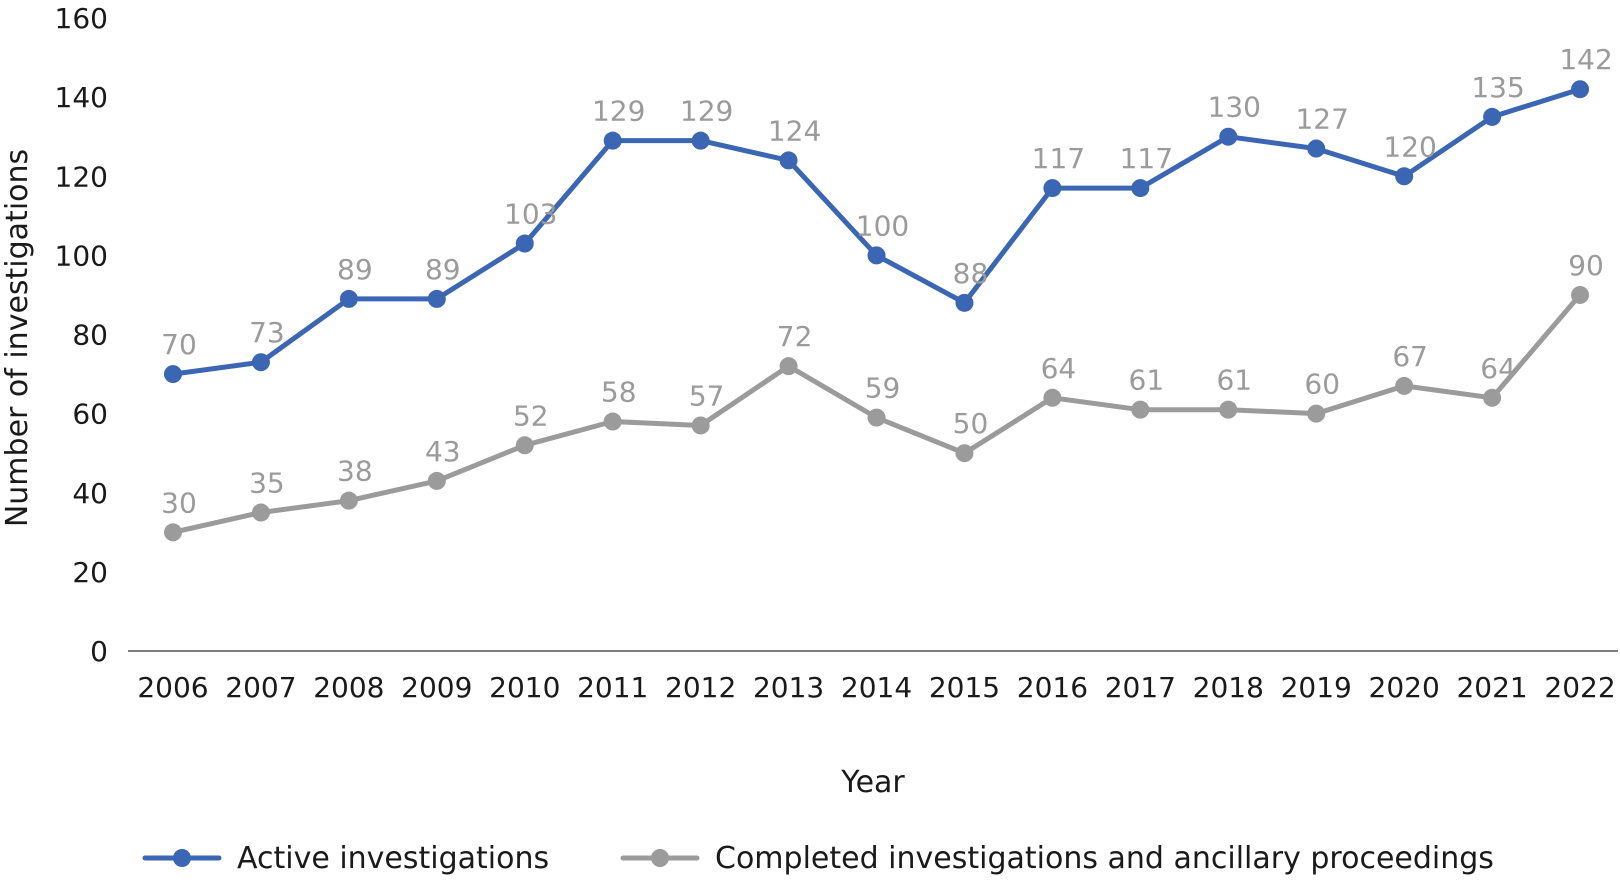 This screenshot has height=882, width=1620. Describe the element at coordinates (1234, 107) in the screenshot. I see `data-label-1: 130` at that location.